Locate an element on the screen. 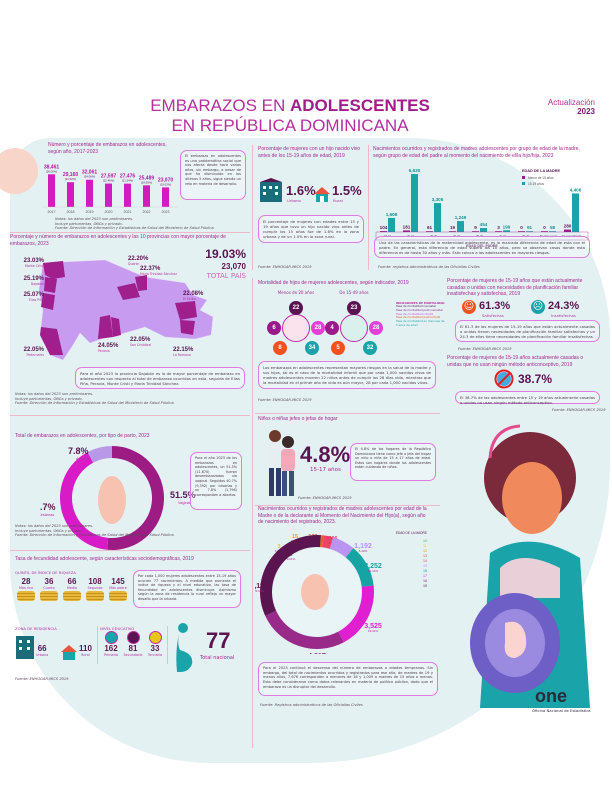  bar-No especificado-series-0 is located at coordinates (567, 230).